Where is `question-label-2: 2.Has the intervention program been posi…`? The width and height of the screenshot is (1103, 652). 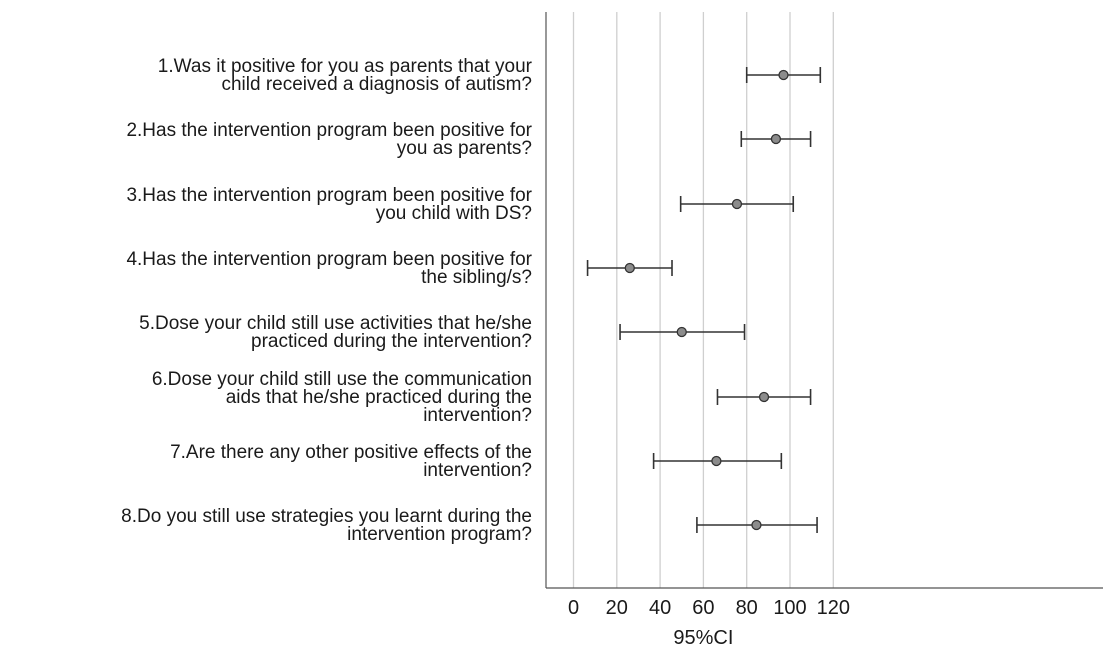 question-label-2: 2.Has the intervention program been posi… is located at coordinates (329, 139).